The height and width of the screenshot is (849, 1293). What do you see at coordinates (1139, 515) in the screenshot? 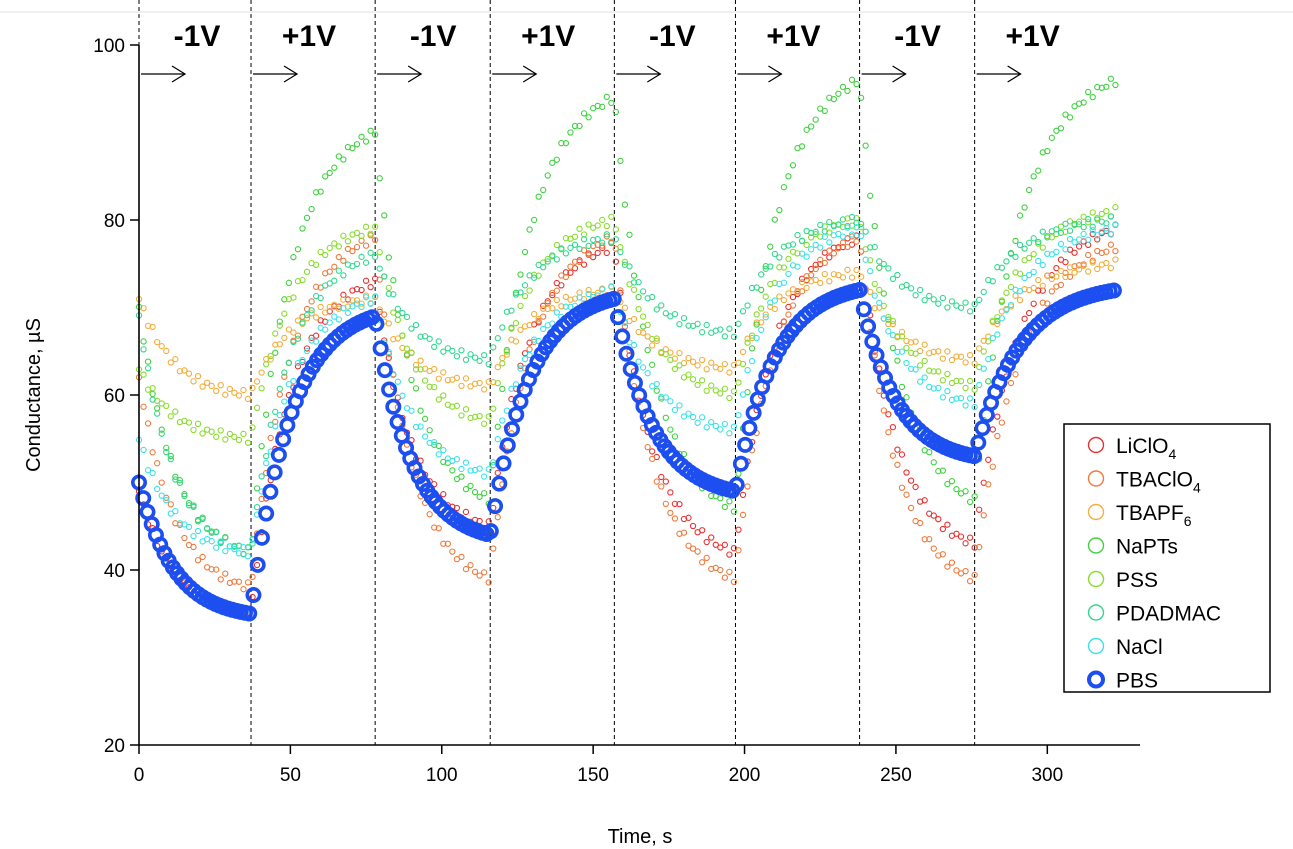
I see `legend-entry: TBAPF6` at bounding box center [1139, 515].